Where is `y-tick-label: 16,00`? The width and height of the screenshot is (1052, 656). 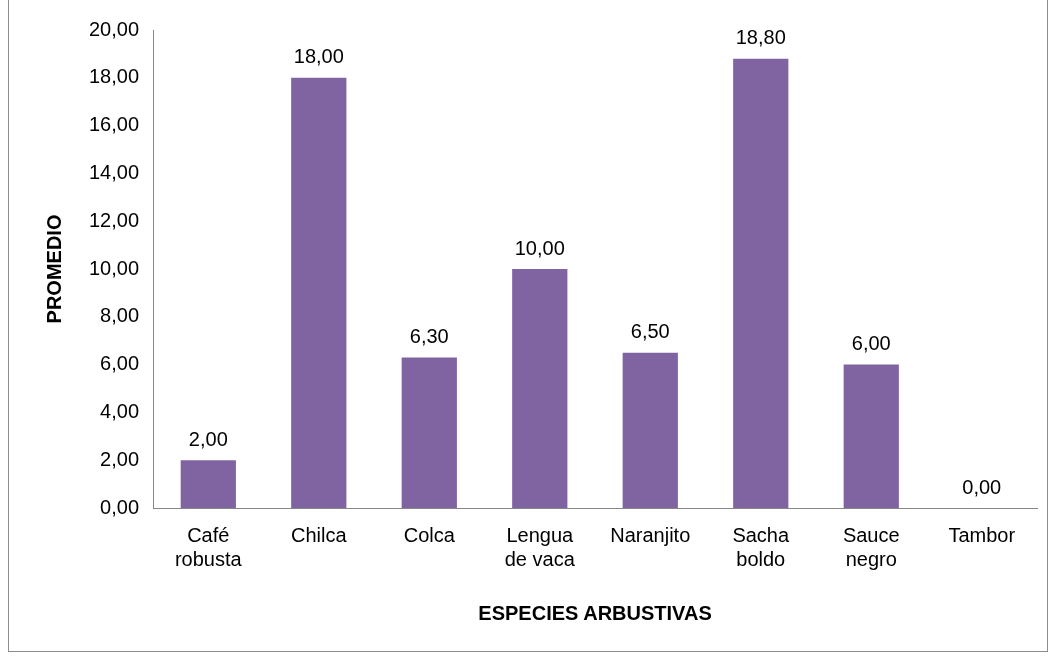
y-tick-label: 16,00 is located at coordinates (114, 124).